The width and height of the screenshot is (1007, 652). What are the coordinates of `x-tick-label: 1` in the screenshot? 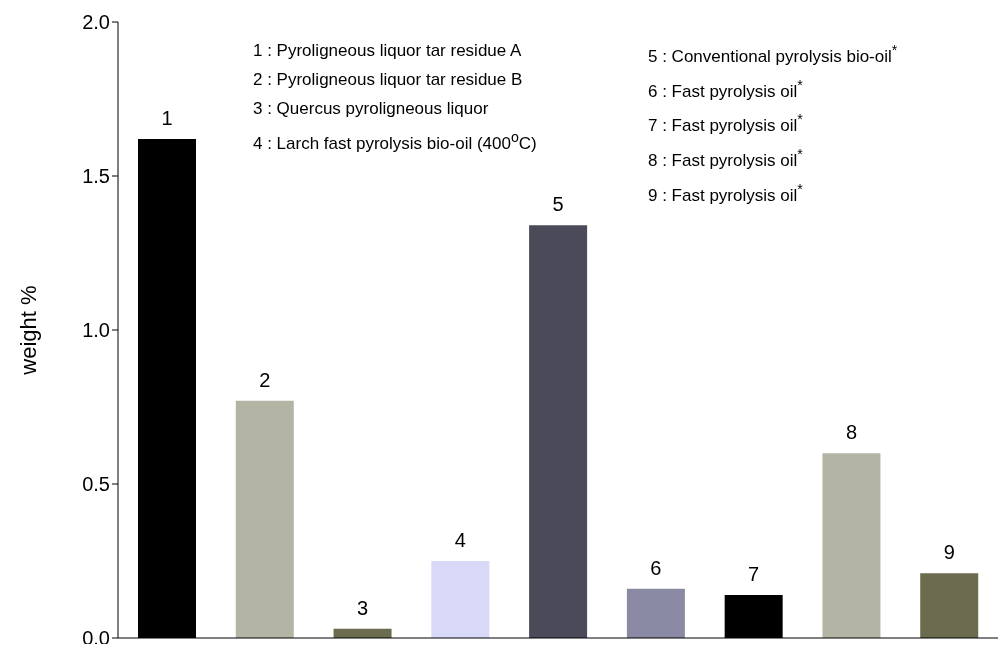 It's located at (167, 118).